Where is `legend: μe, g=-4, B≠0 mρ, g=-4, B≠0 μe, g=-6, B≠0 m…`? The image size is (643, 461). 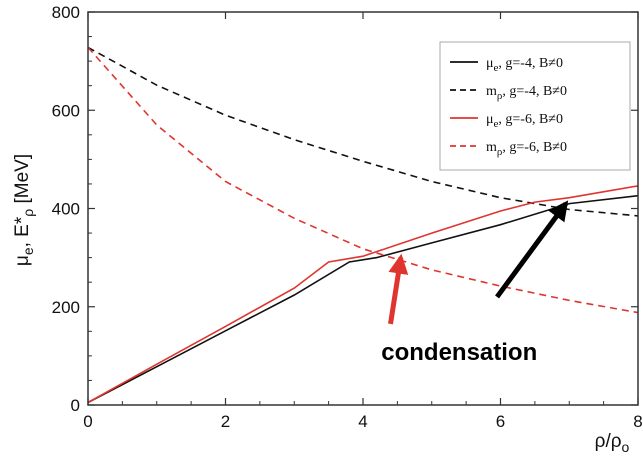
legend: μe, g=-4, B≠0 mρ, g=-4, B≠0 μe, g=-6, B≠0 m… is located at coordinates (535, 106).